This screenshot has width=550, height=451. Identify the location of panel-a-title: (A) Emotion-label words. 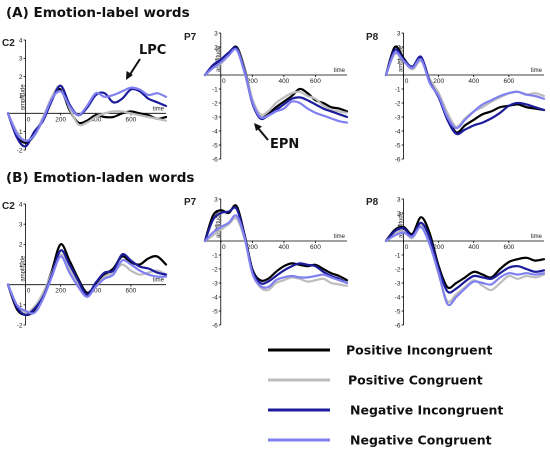
(98, 13).